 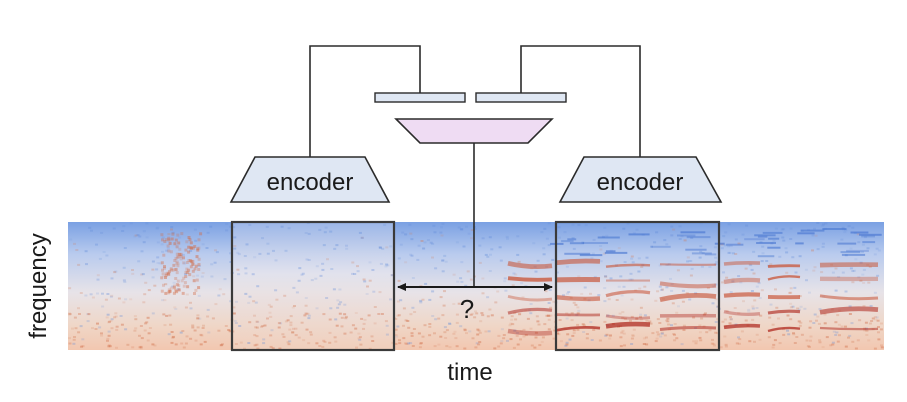 I want to click on left-encoder-wire, so click(x=365, y=101).